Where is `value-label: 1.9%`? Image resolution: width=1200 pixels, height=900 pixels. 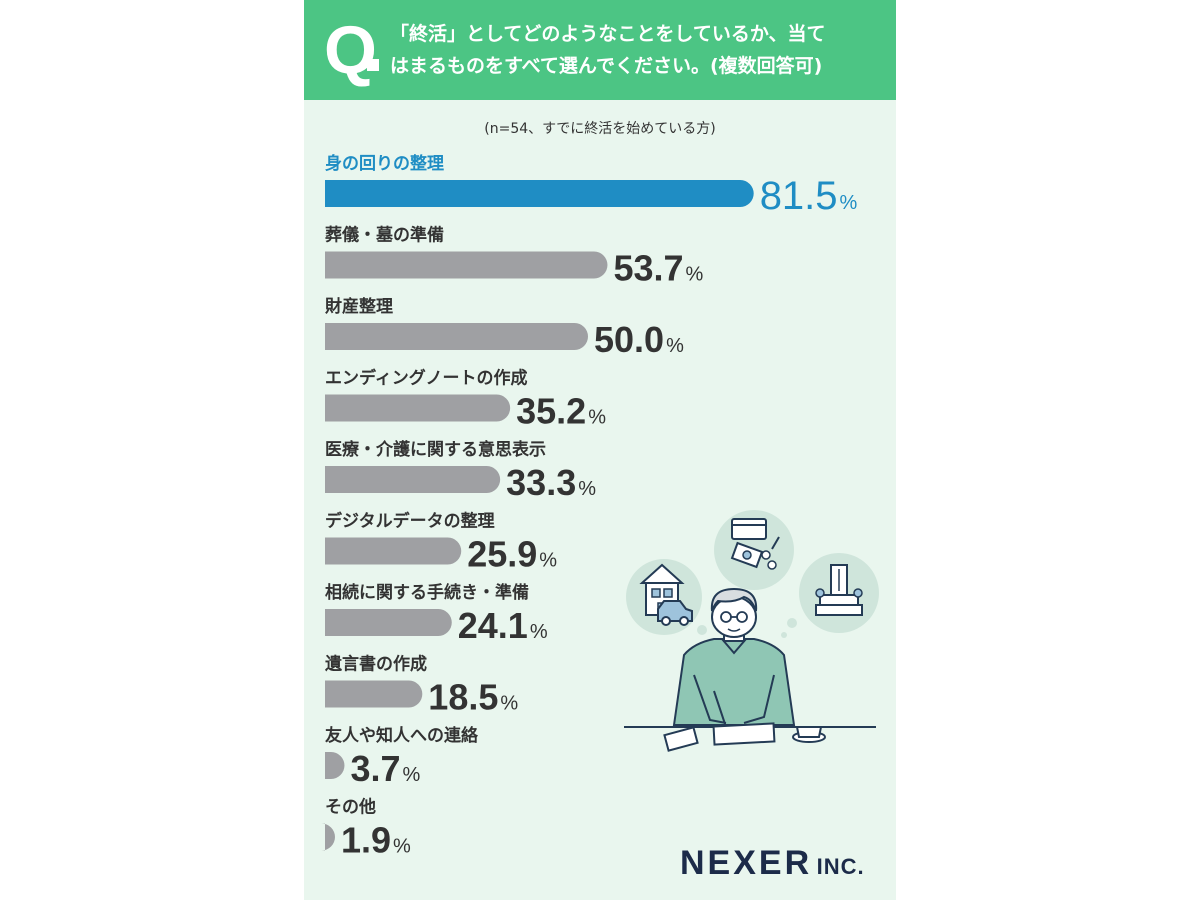 value-label: 1.9% is located at coordinates (376, 840).